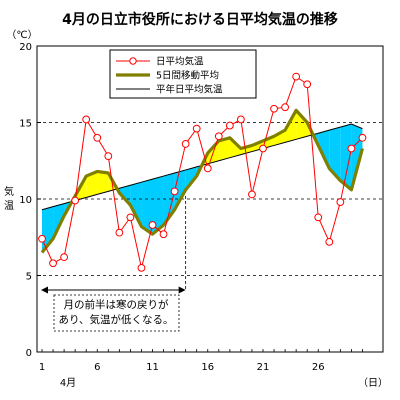 Image resolution: width=400 pixels, height=400 pixels. What do you see at coordinates (373, 383) in the screenshot?
I see `x-unit-label: （日）` at bounding box center [373, 383].